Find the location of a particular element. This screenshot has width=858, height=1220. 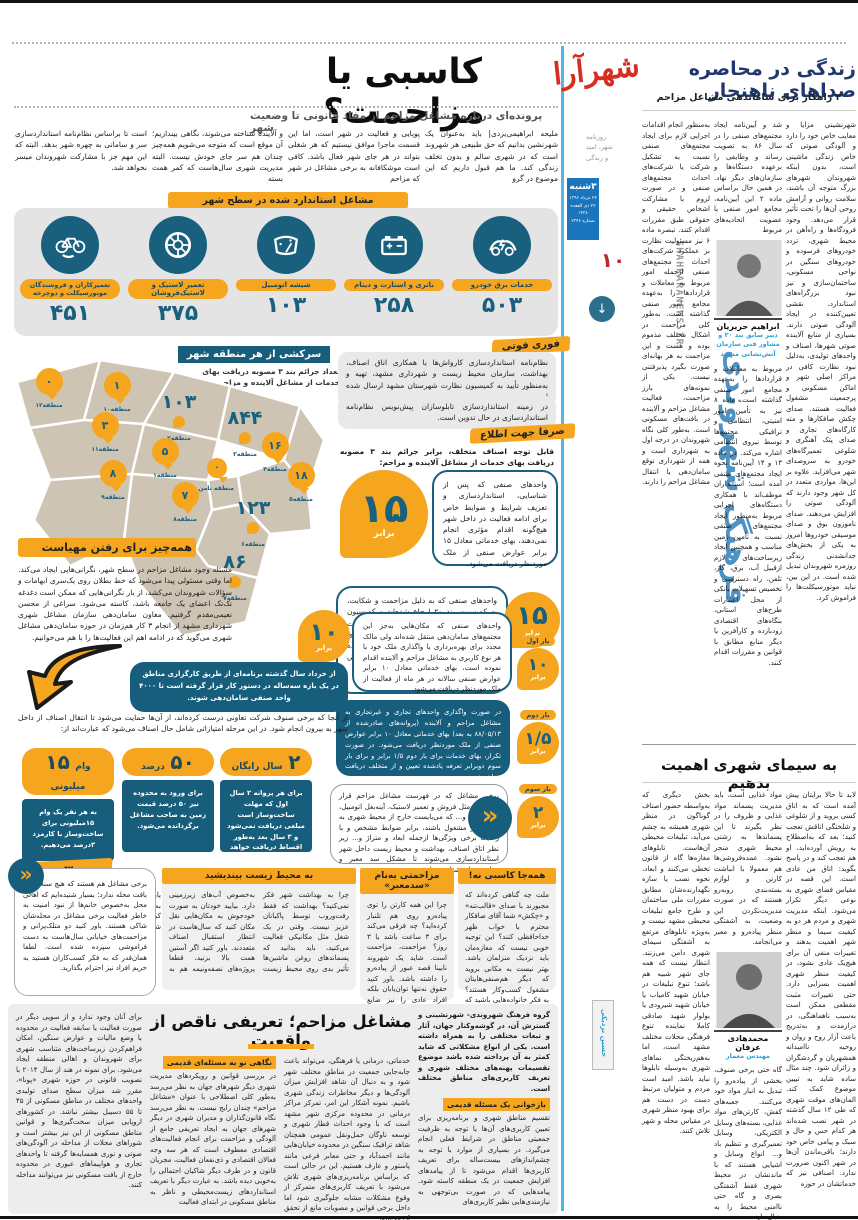

subtitle-rule is located at coordinates (286, 107).